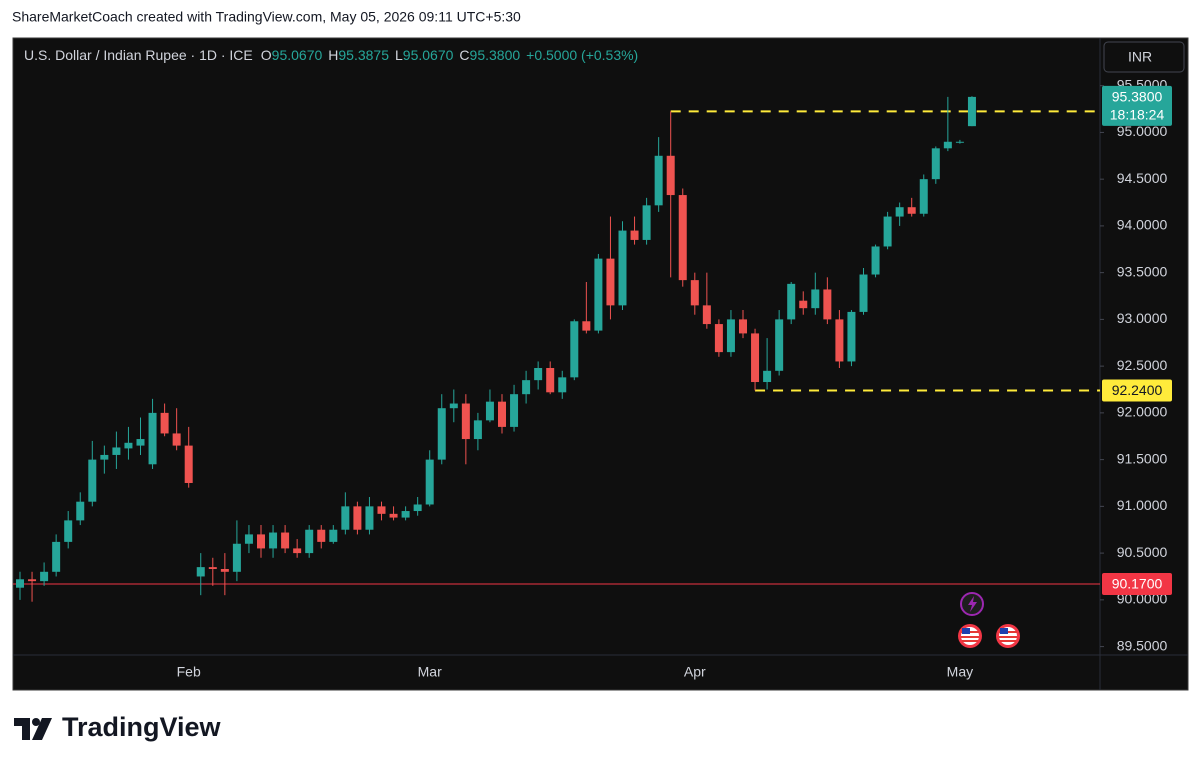 The width and height of the screenshot is (1200, 768). I want to click on countdown: 18:18:24, so click(1137, 115).